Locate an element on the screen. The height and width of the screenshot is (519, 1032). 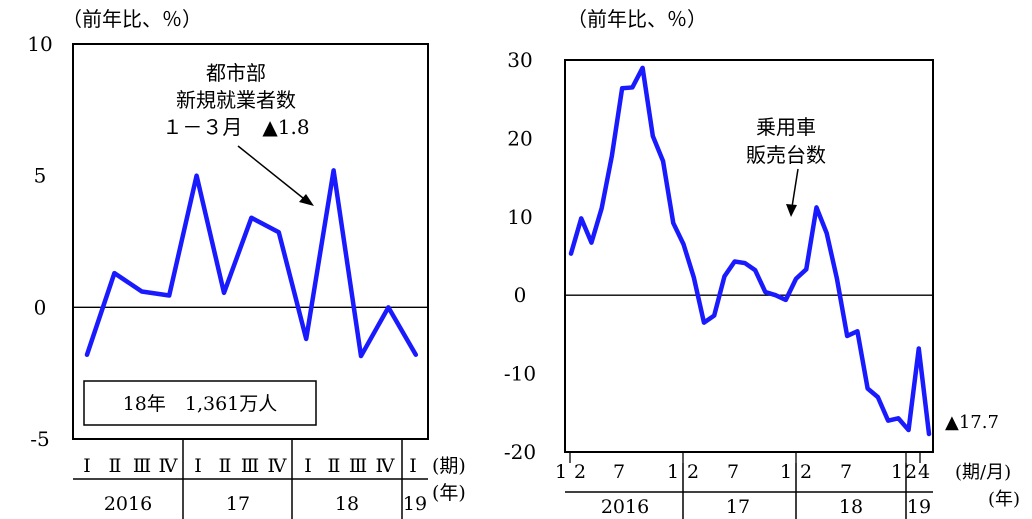
right-unit-label: （前年比、％） is located at coordinates (637, 19).